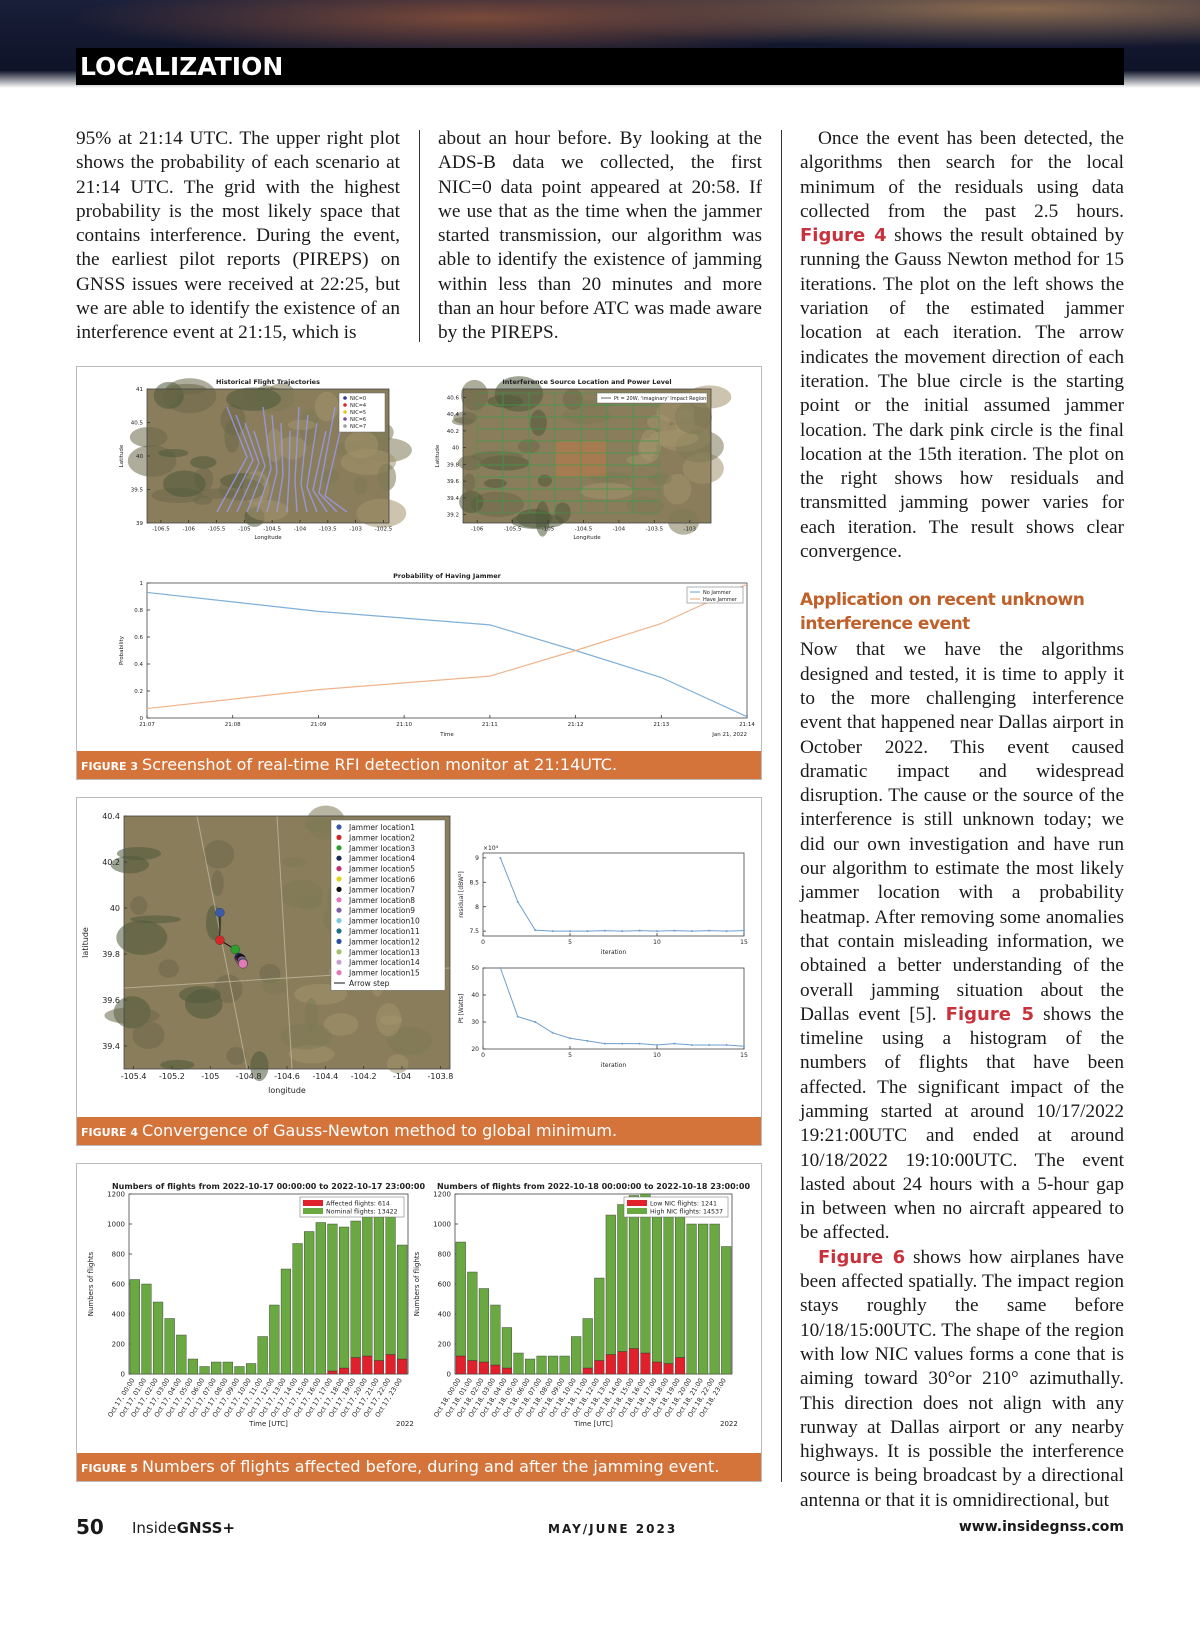 This screenshot has width=1200, height=1638. I want to click on x-tick-label: 21:14, so click(747, 725).